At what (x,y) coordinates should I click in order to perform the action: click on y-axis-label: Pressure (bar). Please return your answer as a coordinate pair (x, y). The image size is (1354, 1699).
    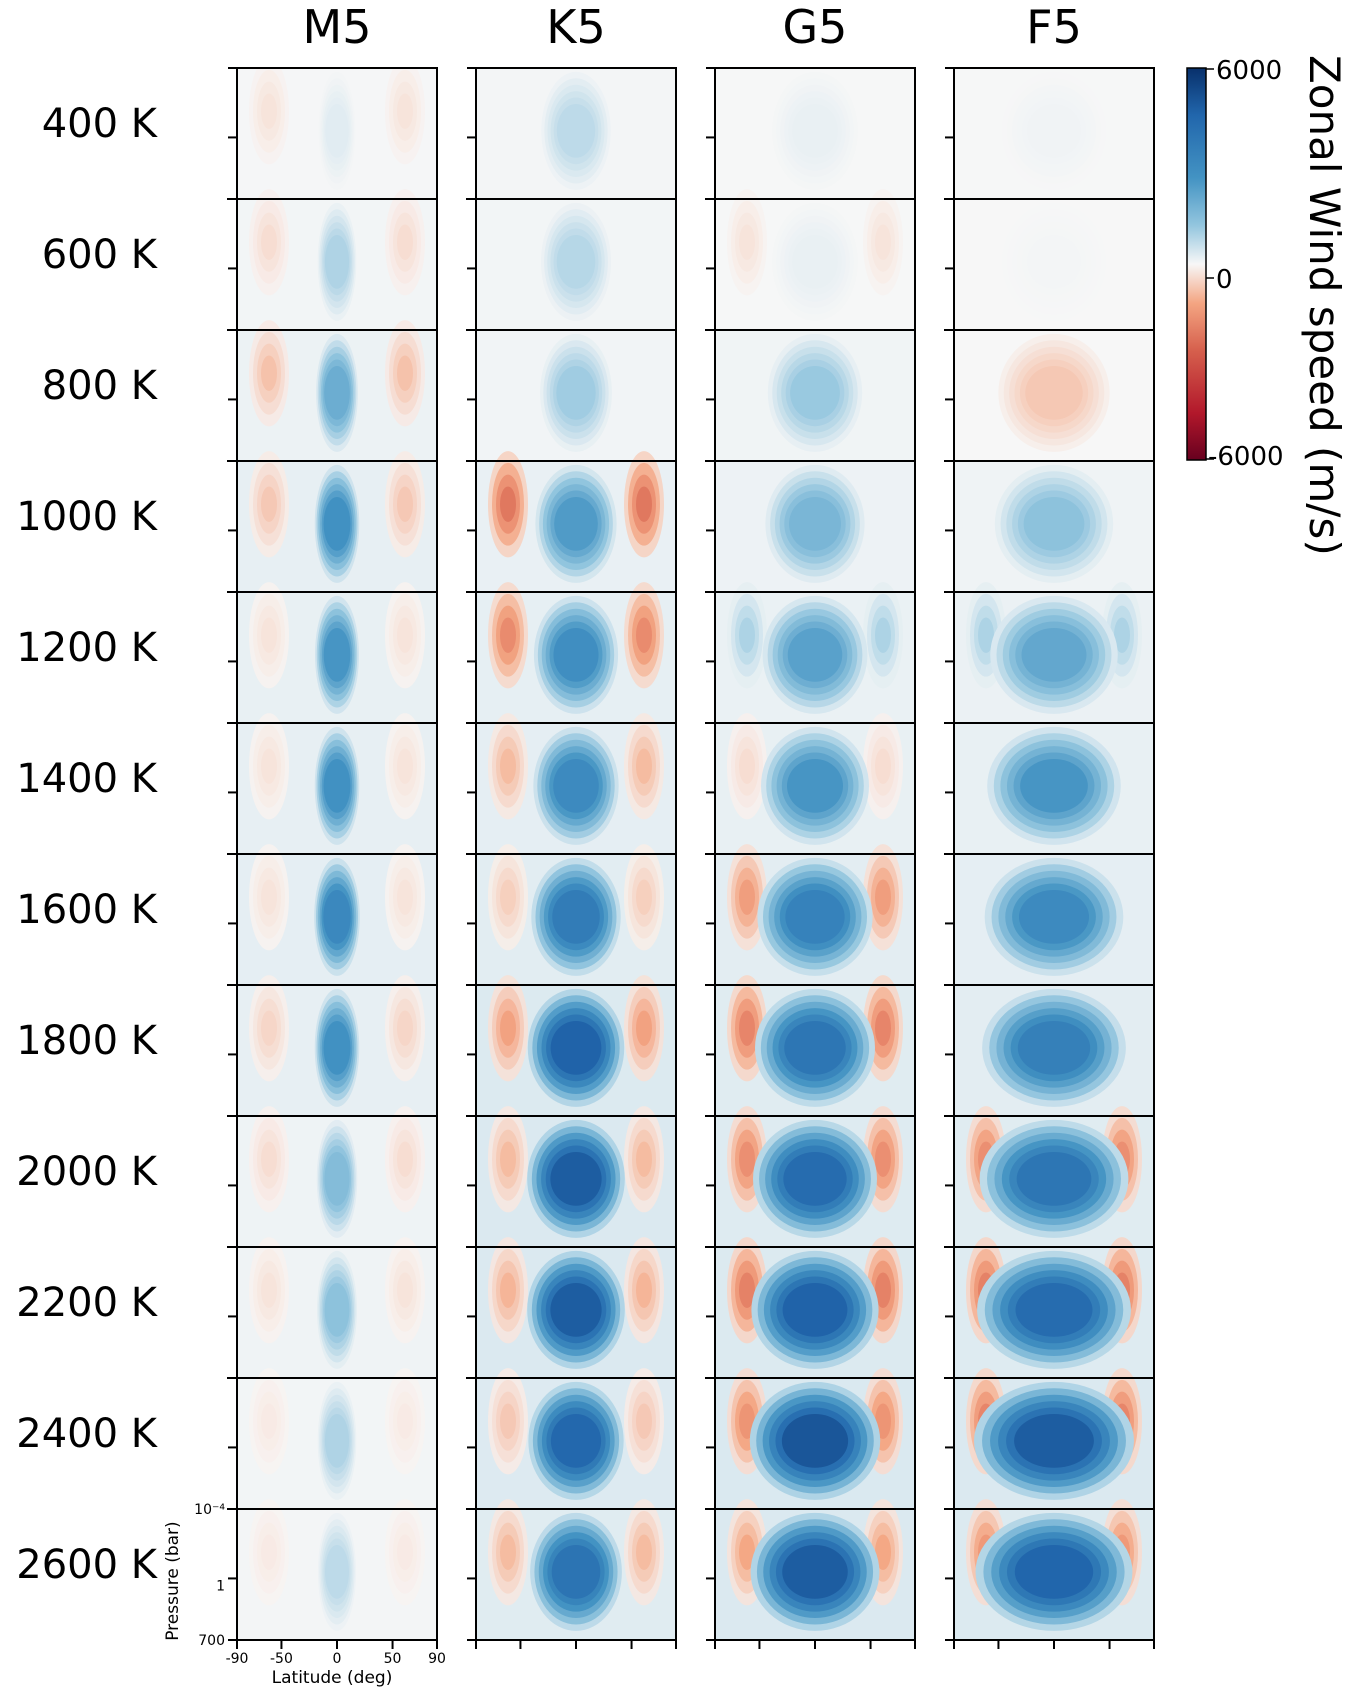
    Looking at the image, I should click on (173, 1580).